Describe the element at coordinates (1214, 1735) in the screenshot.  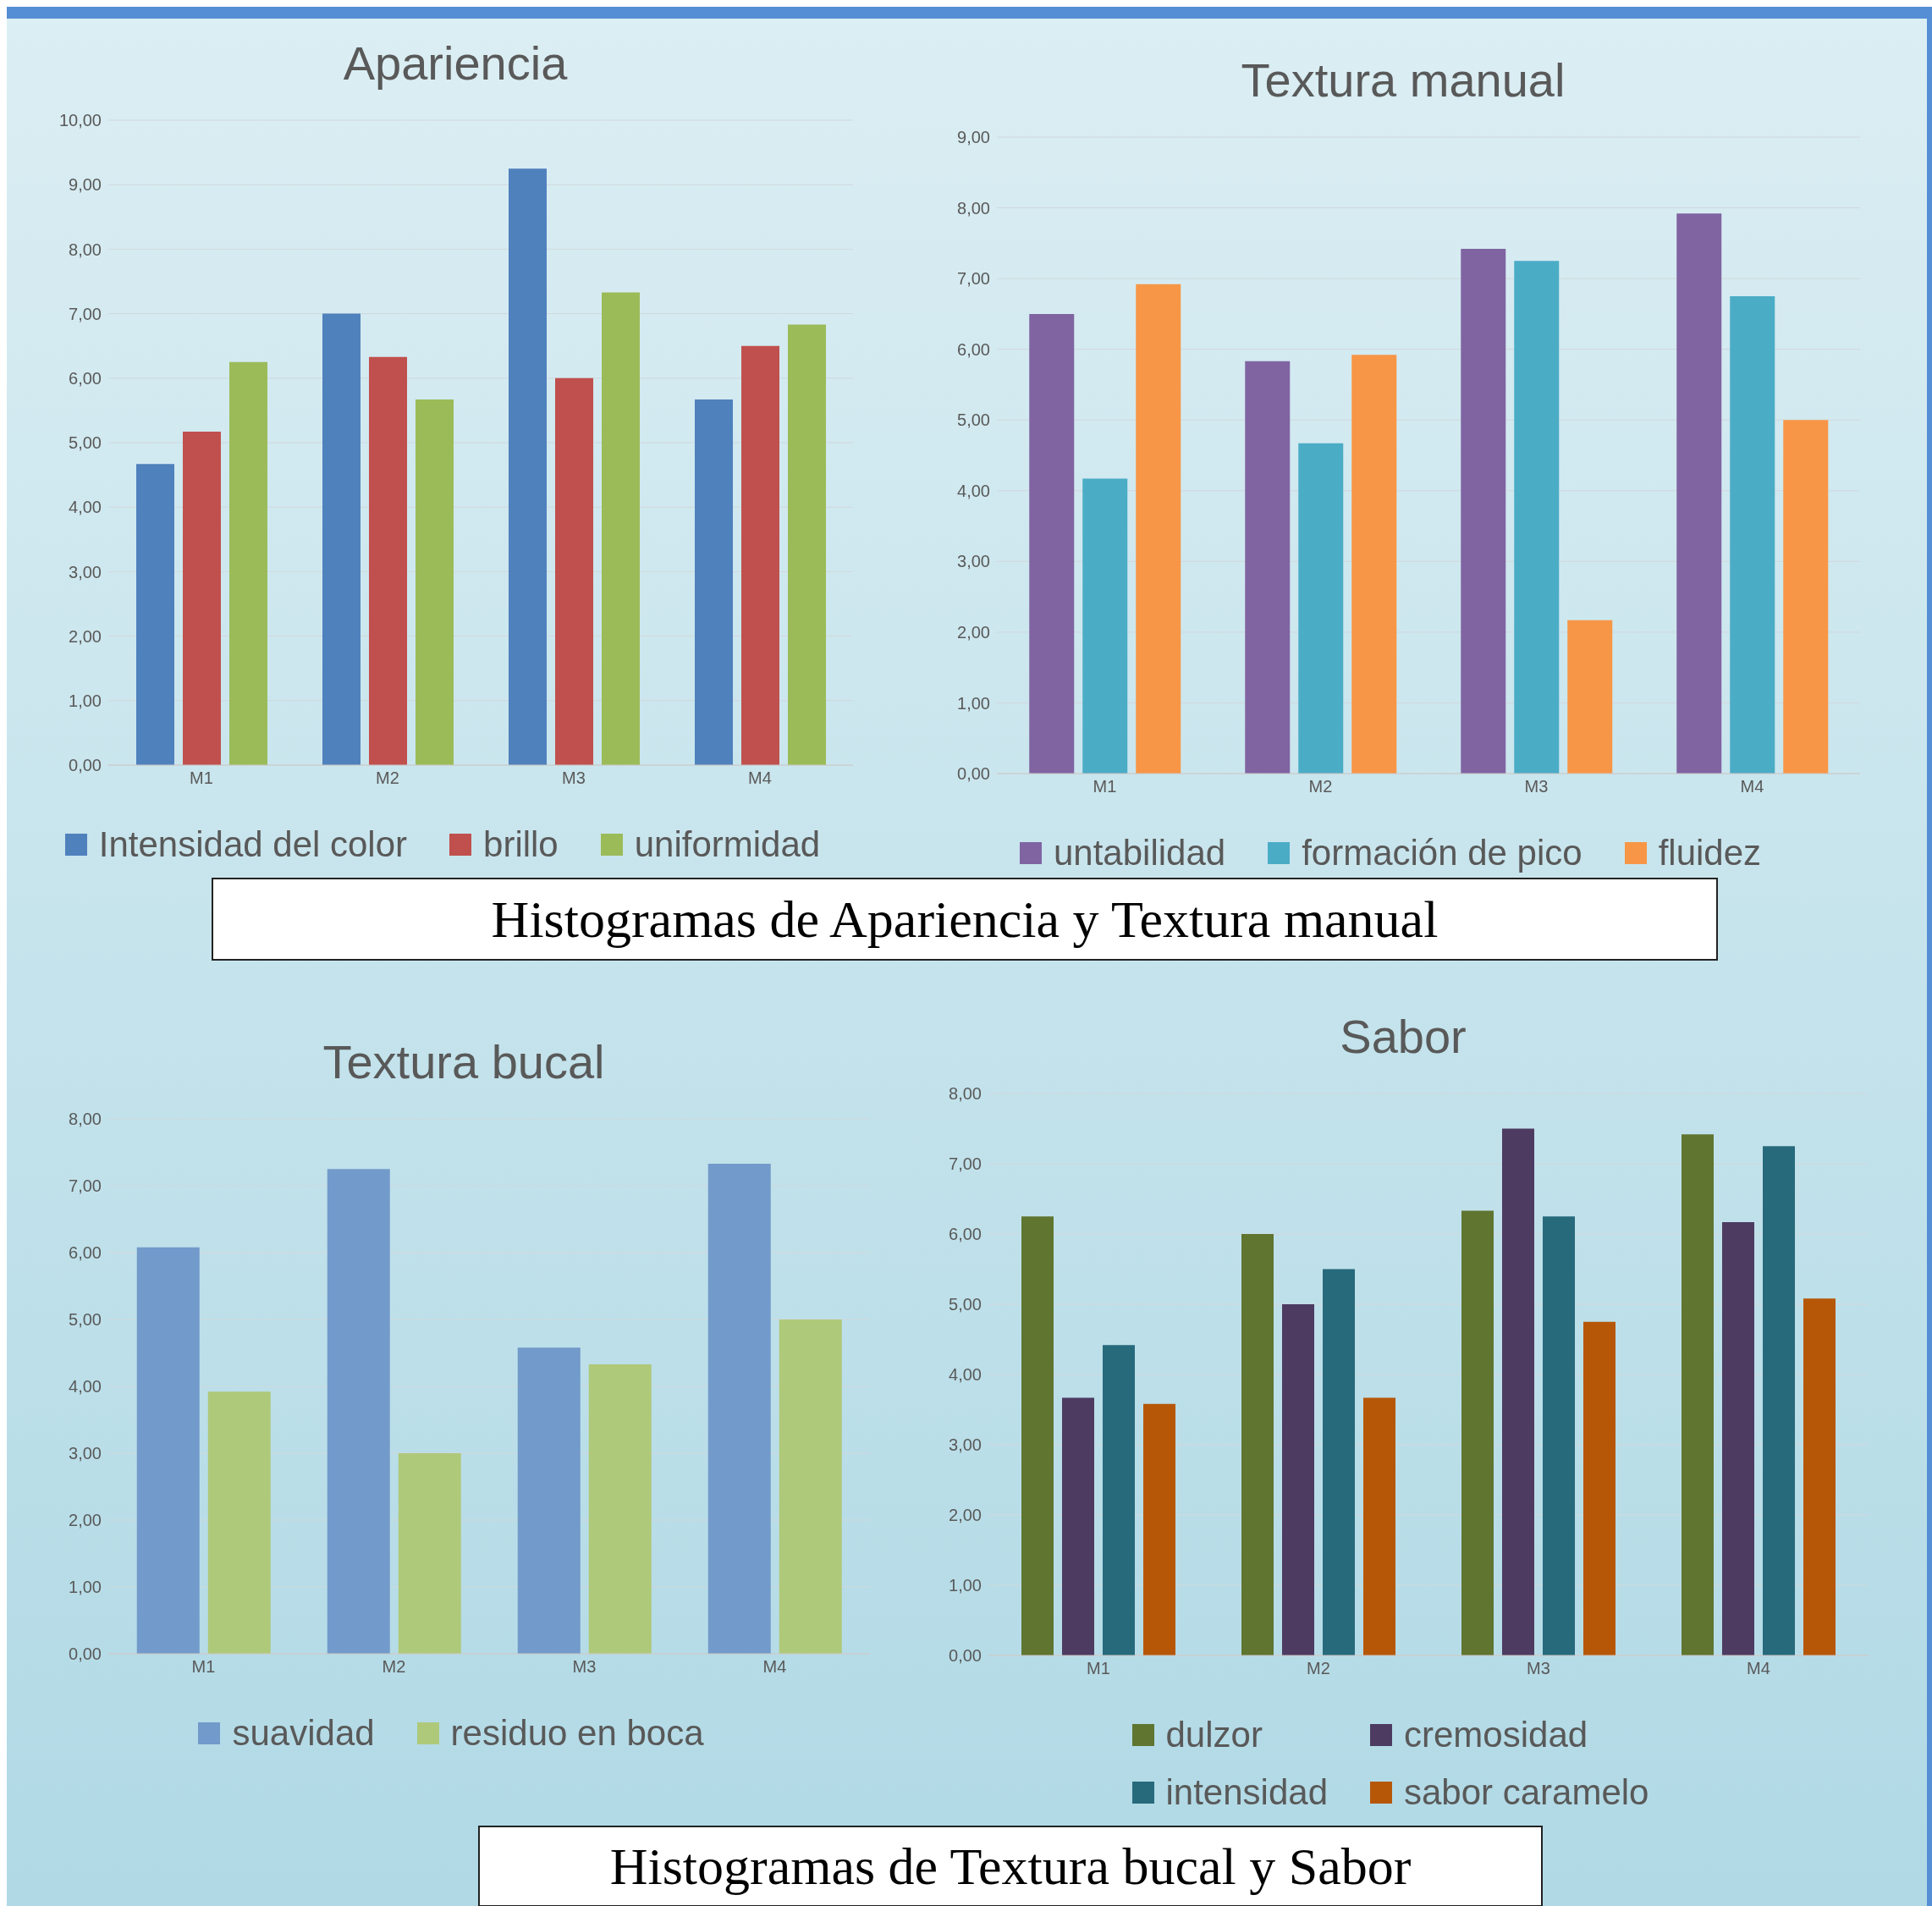
I see `legend-label: dulzor` at that location.